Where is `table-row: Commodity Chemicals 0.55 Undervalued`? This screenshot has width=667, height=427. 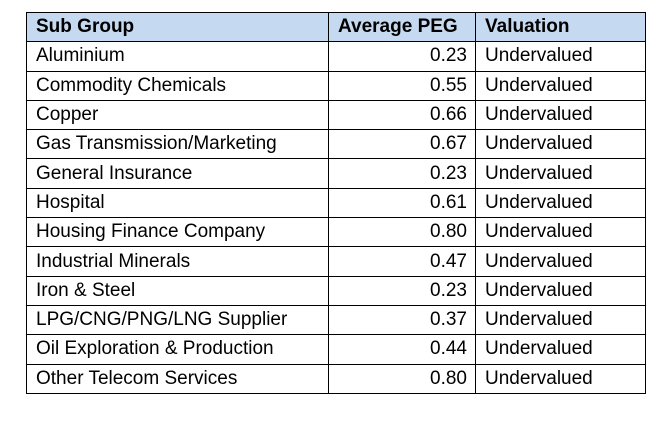
table-row: Commodity Chemicals 0.55 Undervalued is located at coordinates (336, 85).